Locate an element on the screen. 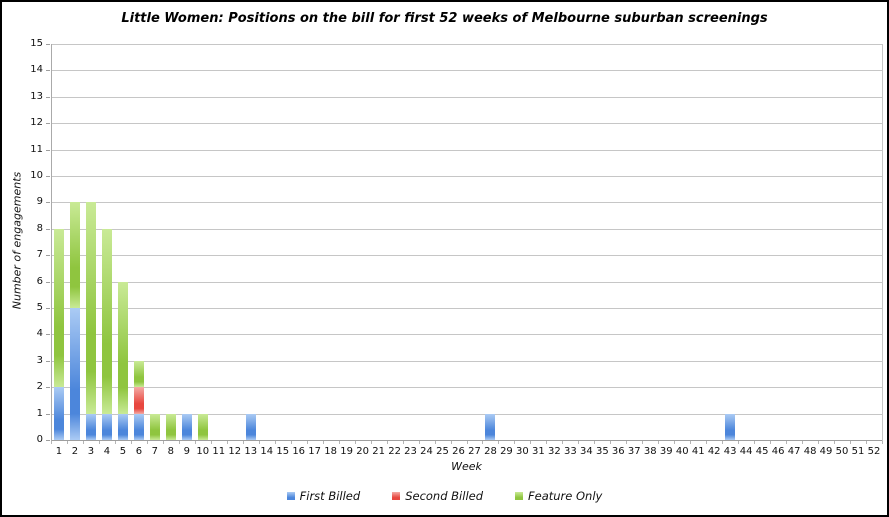  x-tick-label: 34 is located at coordinates (586, 451).